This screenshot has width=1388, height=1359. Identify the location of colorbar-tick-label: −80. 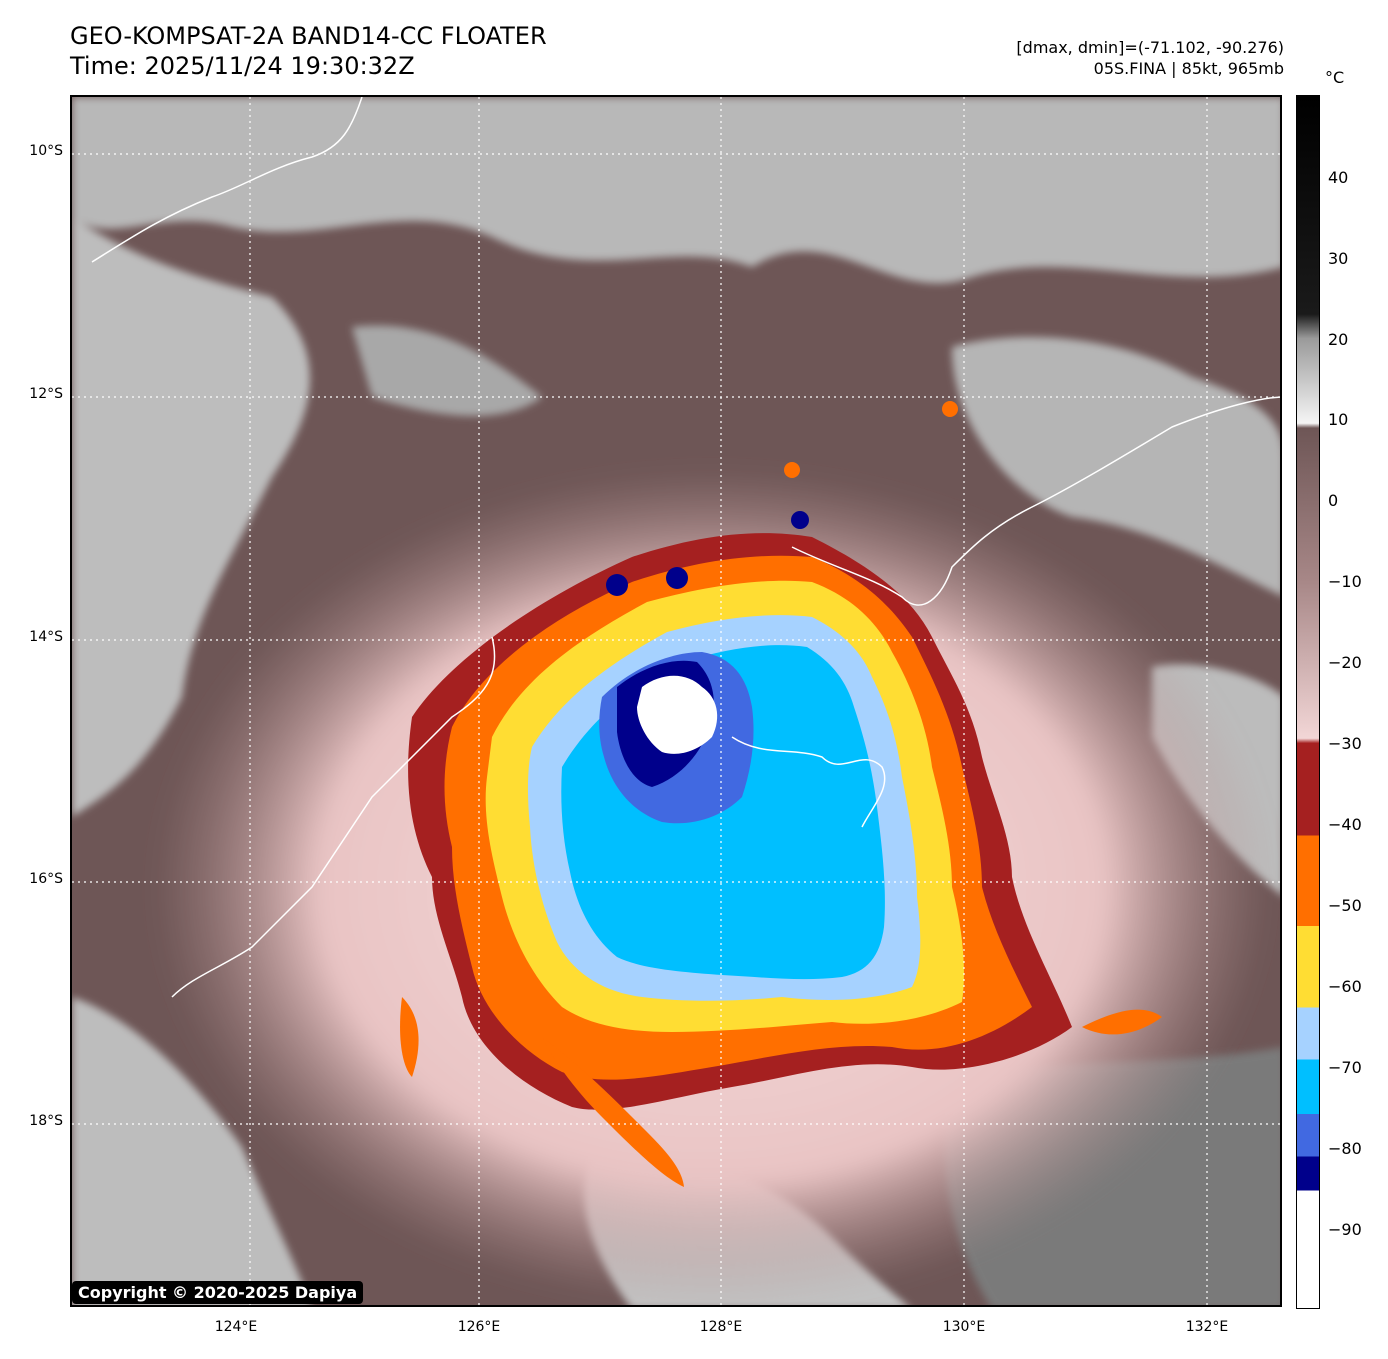
(1345, 1148).